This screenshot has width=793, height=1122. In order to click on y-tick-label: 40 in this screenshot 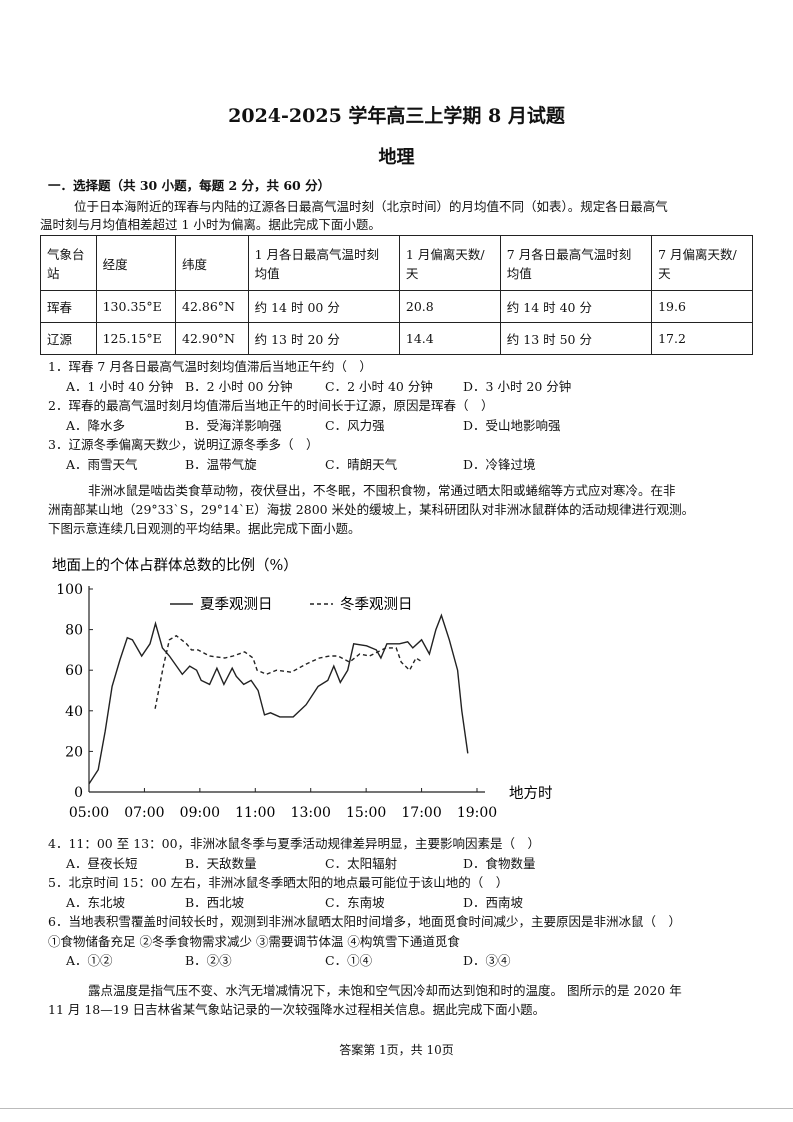, I will do `click(74, 712)`.